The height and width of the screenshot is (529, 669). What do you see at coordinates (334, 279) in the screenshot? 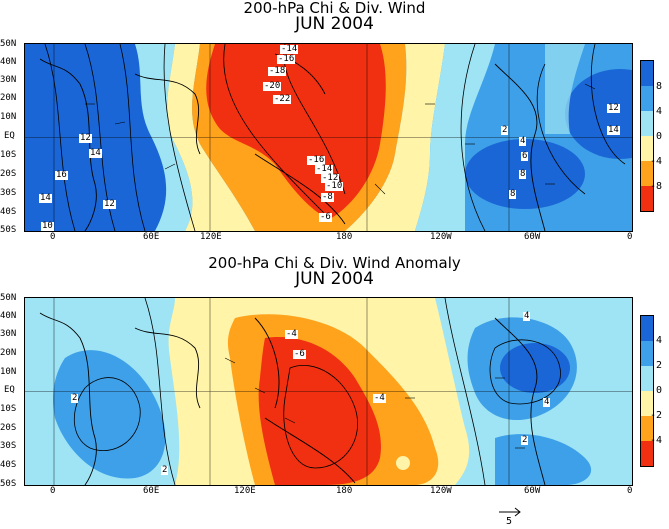
I see `panel2-subtitle: JUN 2004` at bounding box center [334, 279].